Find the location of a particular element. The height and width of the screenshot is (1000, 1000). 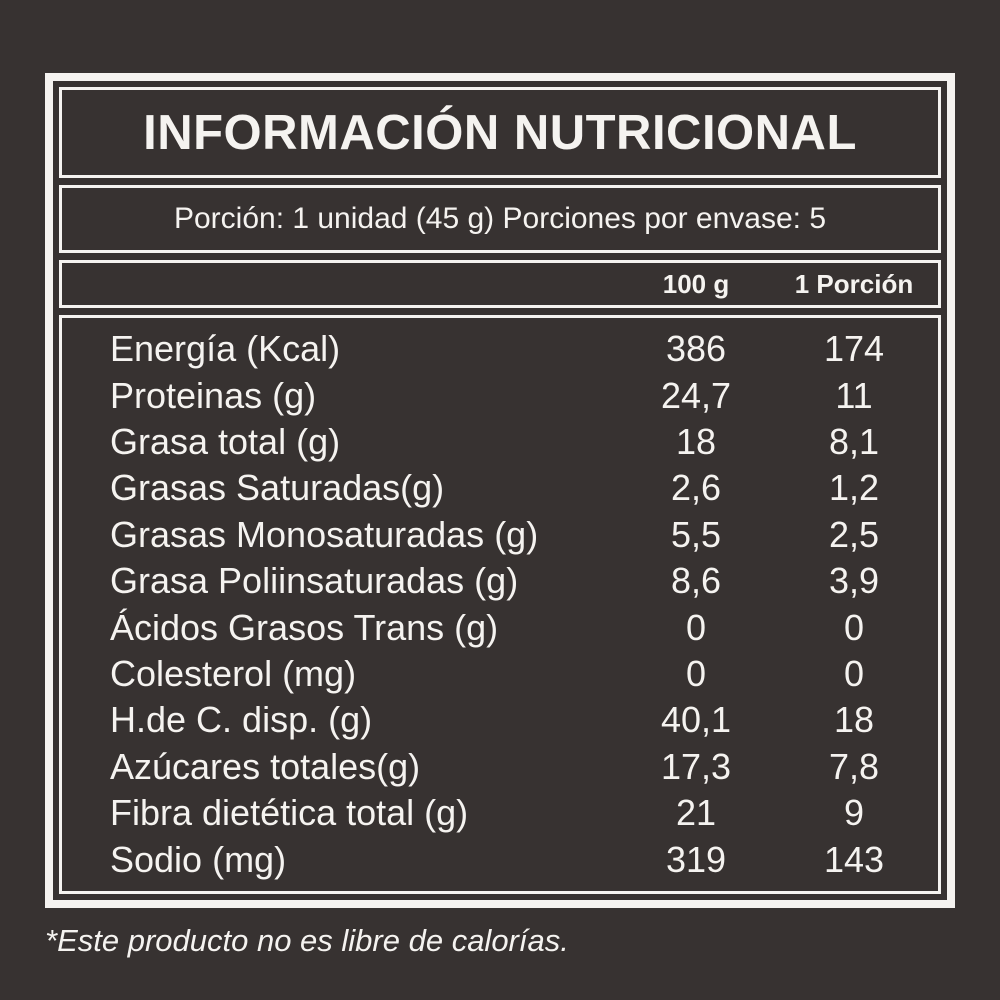

table-row: Grasas Monosaturadas (g) 5,5 2,5 is located at coordinates (500, 535).